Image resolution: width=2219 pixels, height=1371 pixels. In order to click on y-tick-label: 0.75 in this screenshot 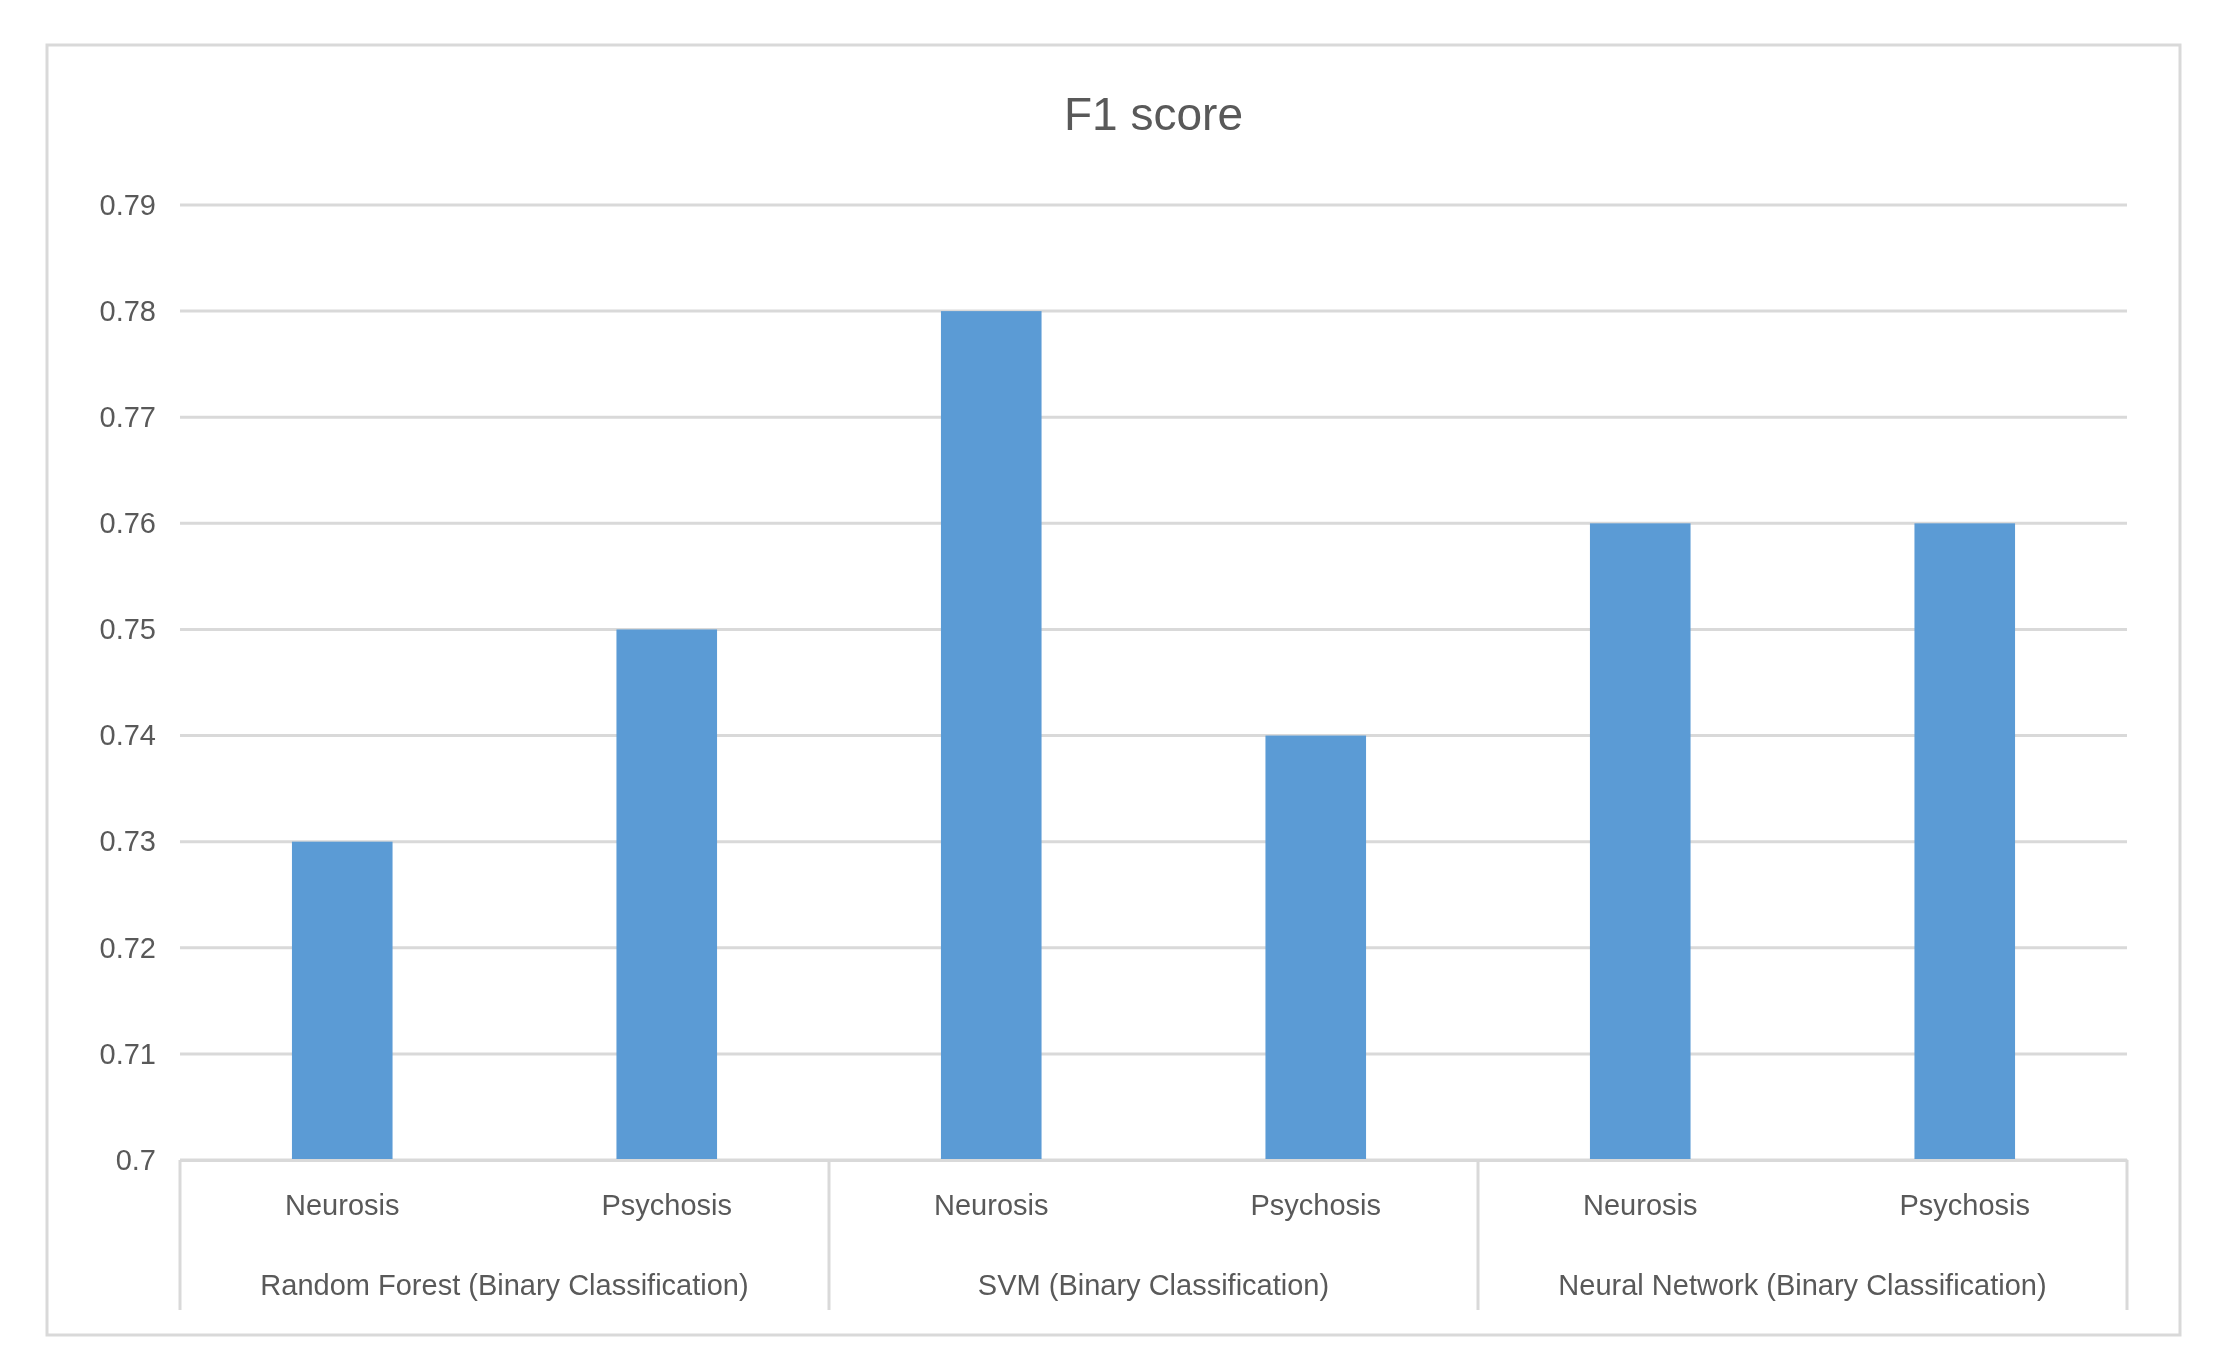, I will do `click(127, 629)`.